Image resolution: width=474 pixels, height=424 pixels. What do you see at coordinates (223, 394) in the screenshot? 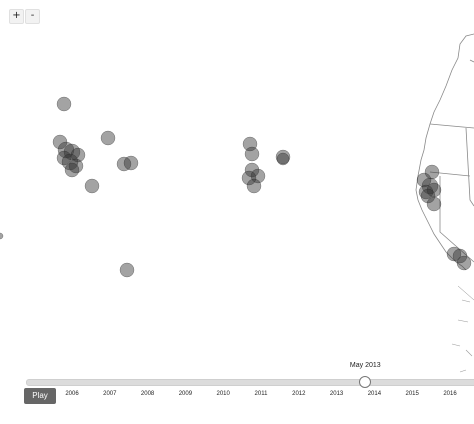
I see `year-tick-label: 2010` at bounding box center [223, 394].